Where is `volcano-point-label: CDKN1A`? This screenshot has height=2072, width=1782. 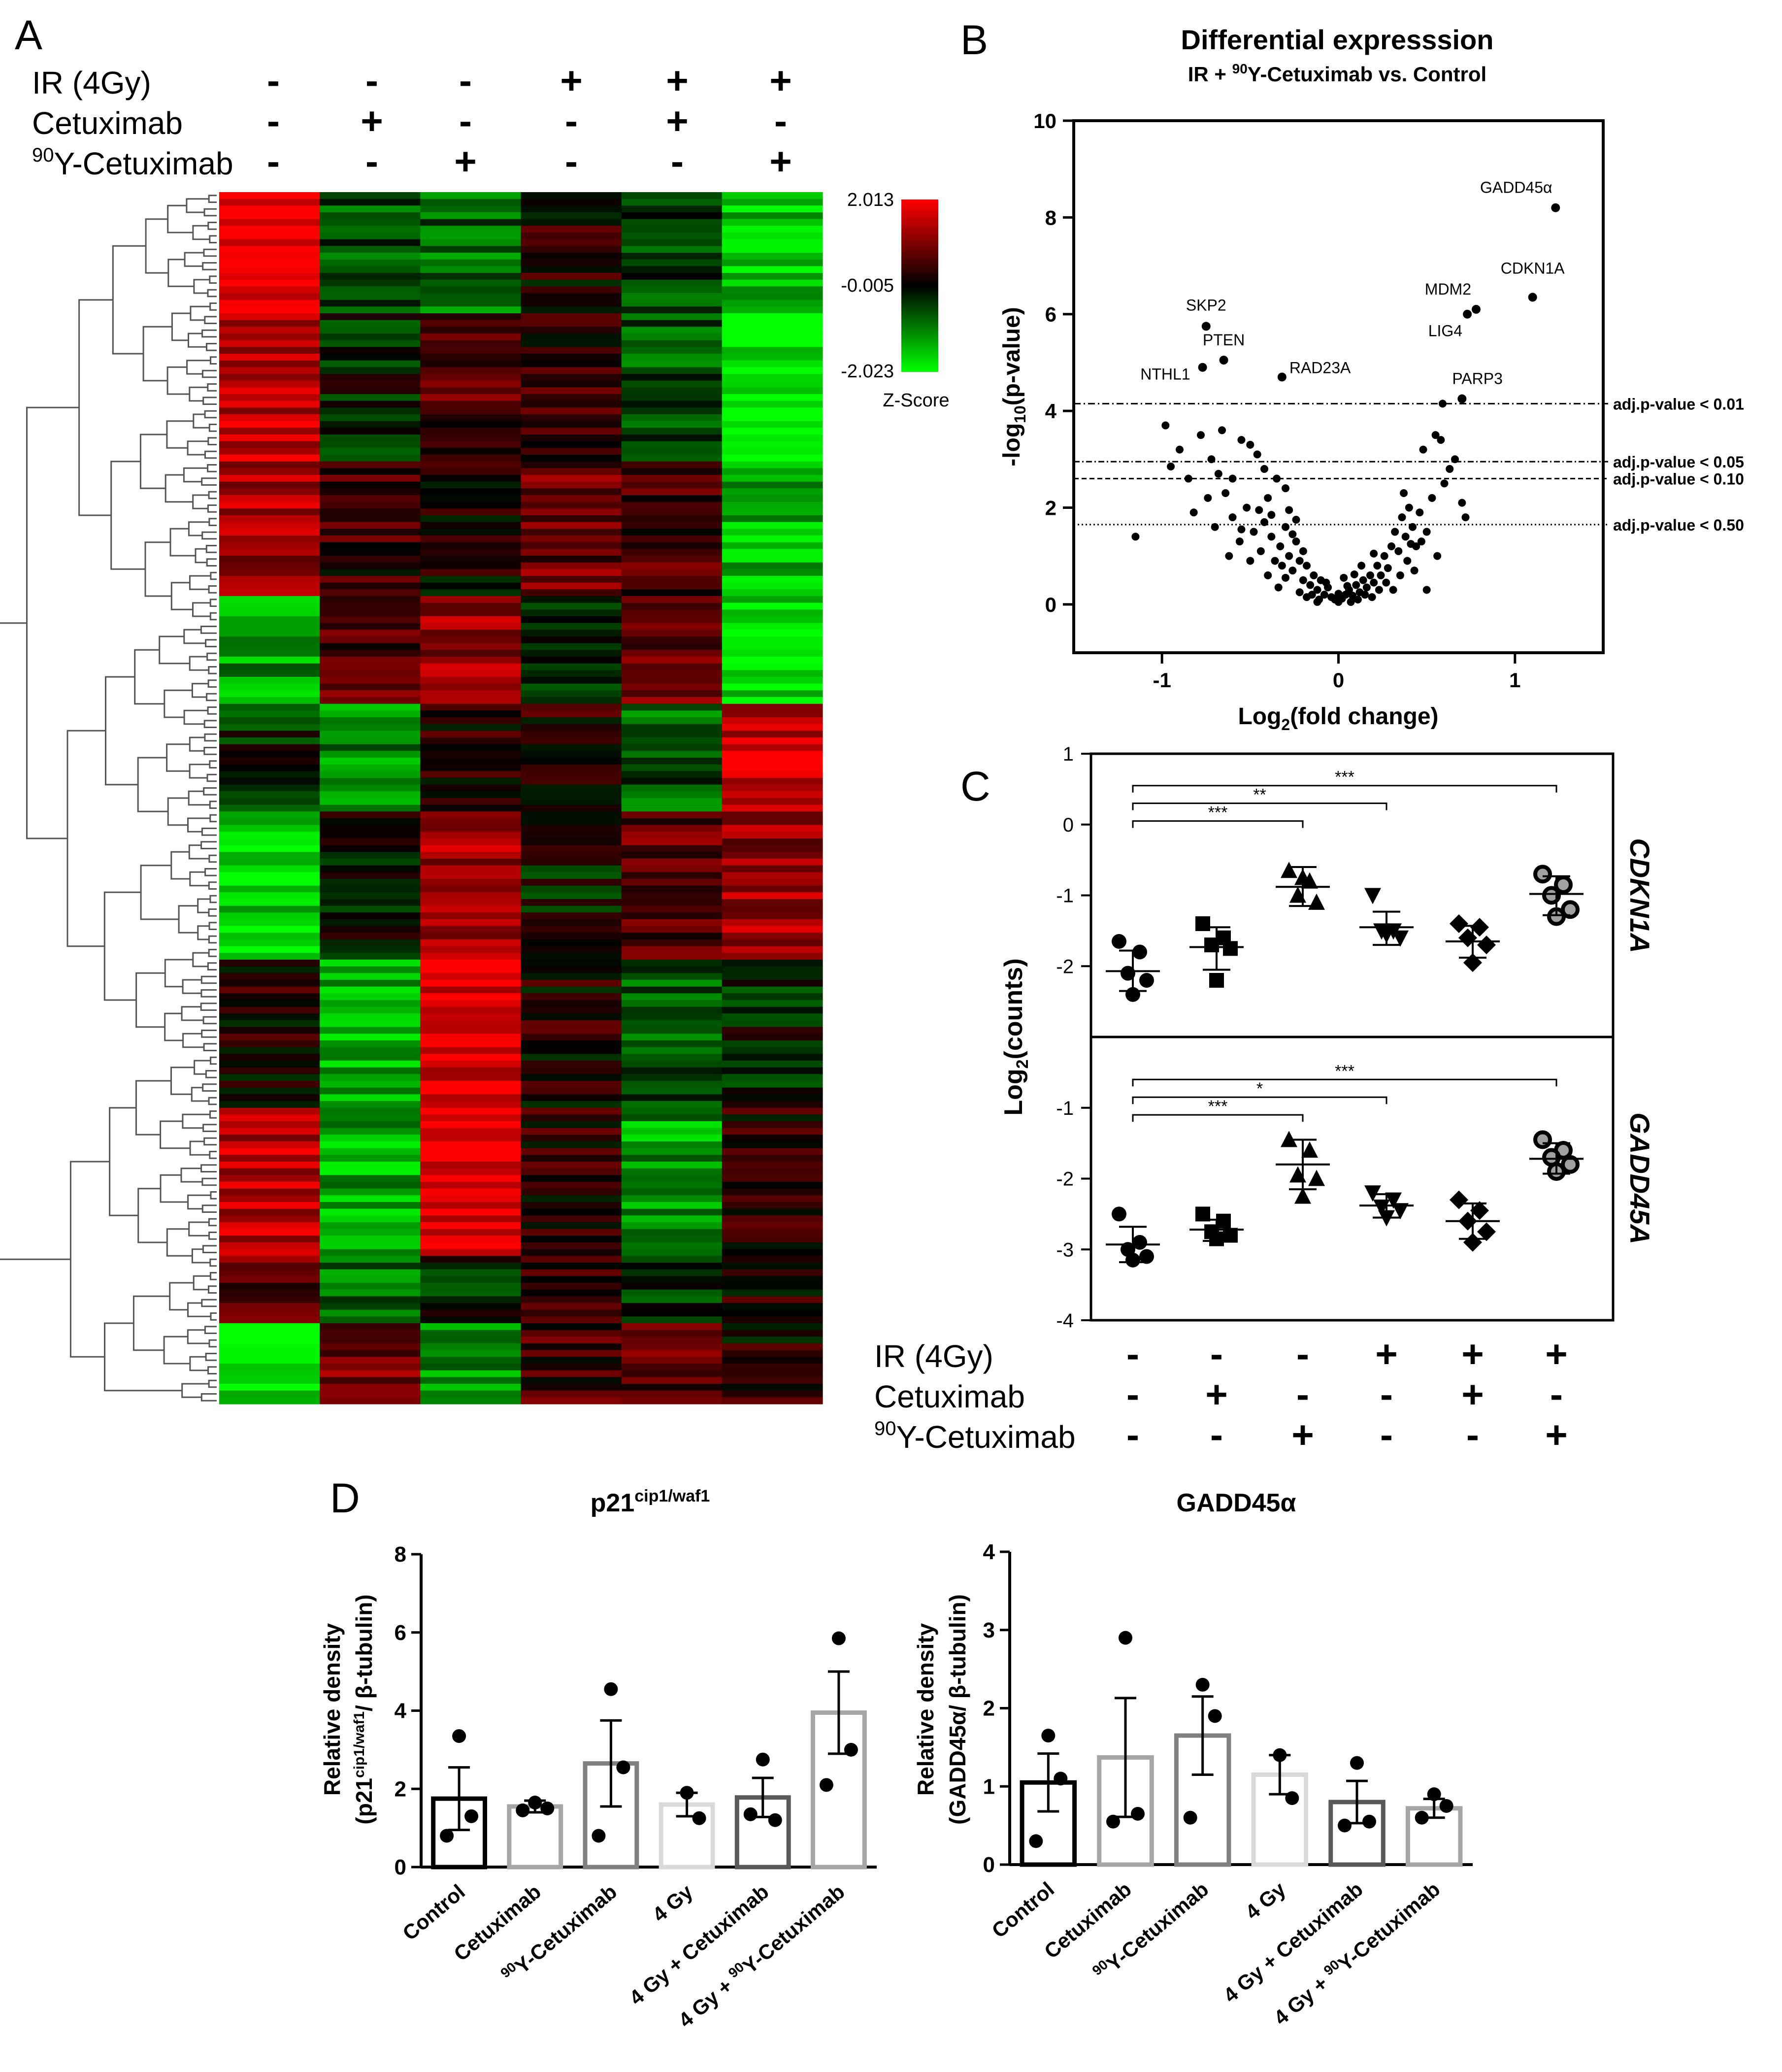
volcano-point-label: CDKN1A is located at coordinates (1533, 268).